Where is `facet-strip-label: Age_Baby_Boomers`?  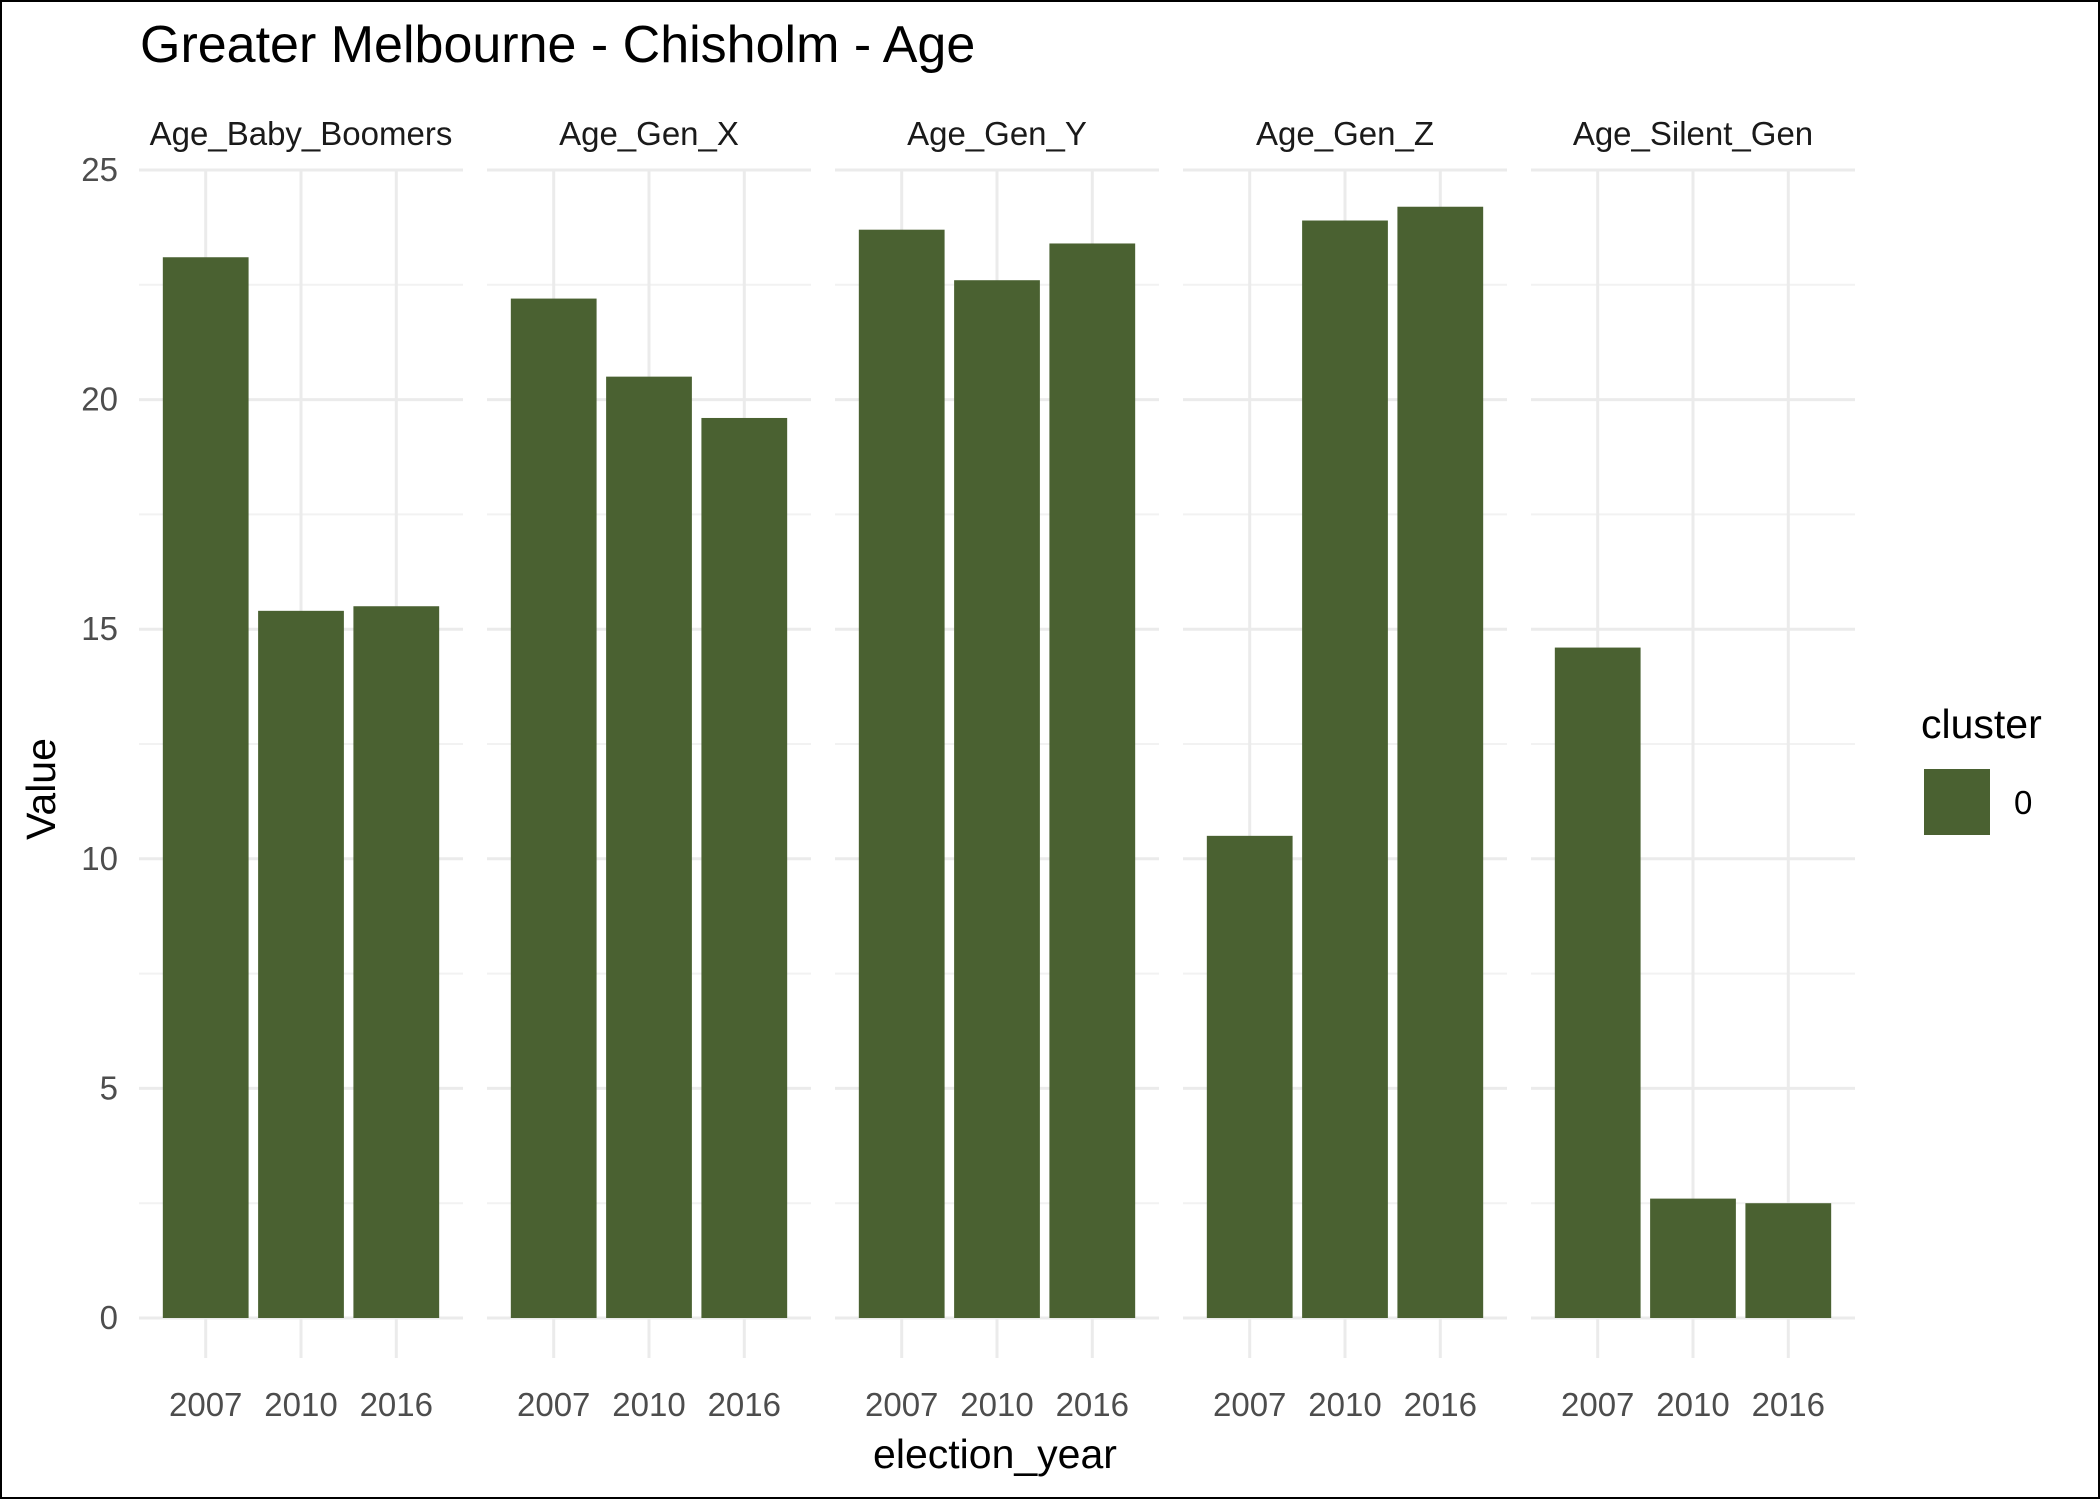 facet-strip-label: Age_Baby_Boomers is located at coordinates (301, 133).